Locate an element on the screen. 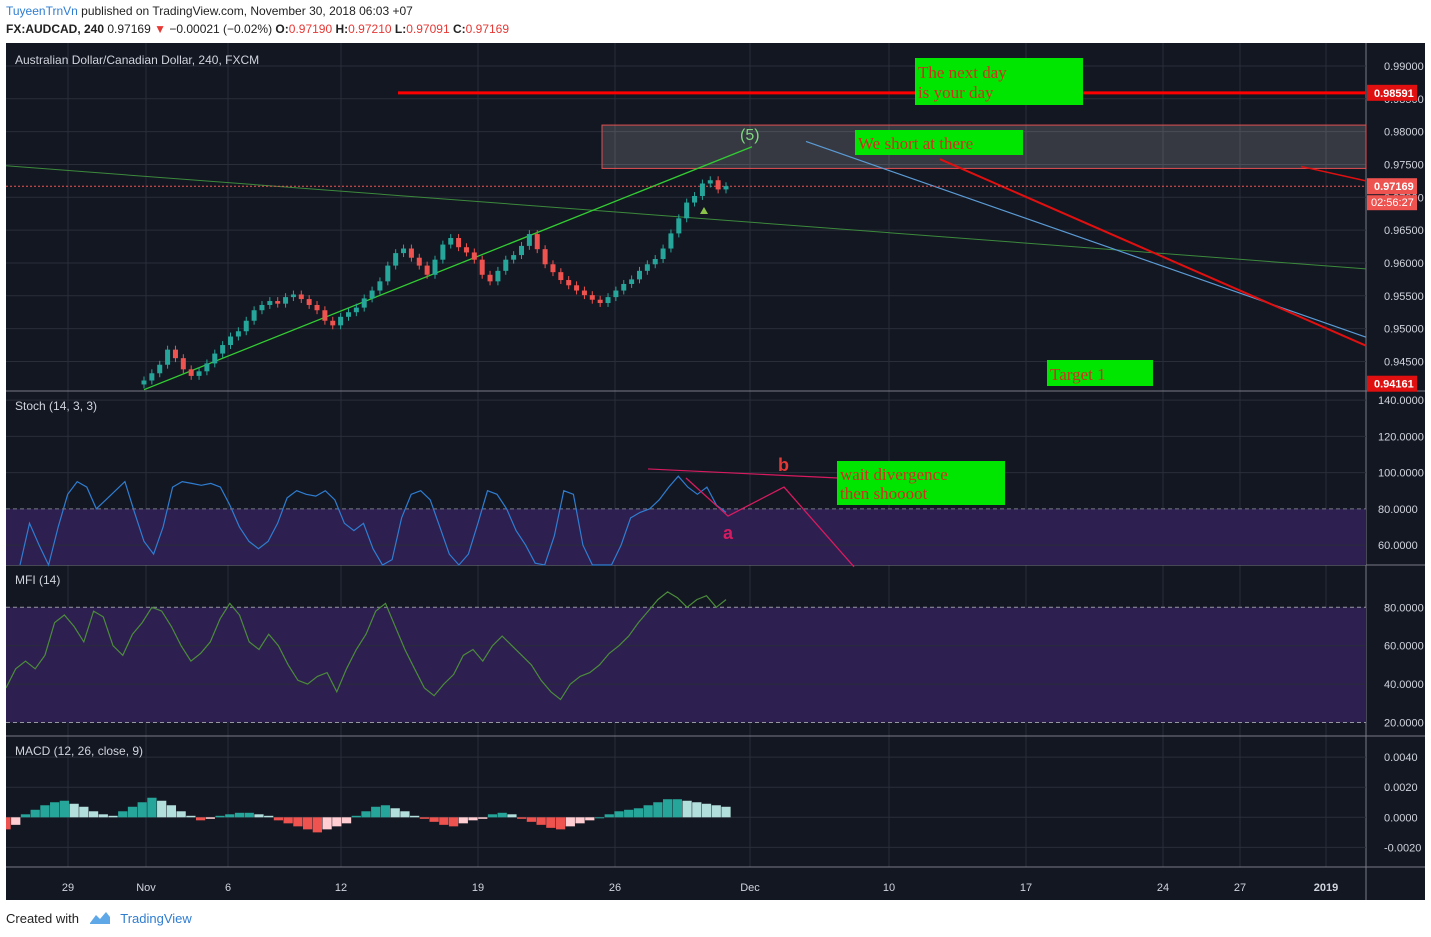 Image resolution: width=1431 pixels, height=937 pixels. author-link: TuyeenTrnVn is located at coordinates (42, 11).